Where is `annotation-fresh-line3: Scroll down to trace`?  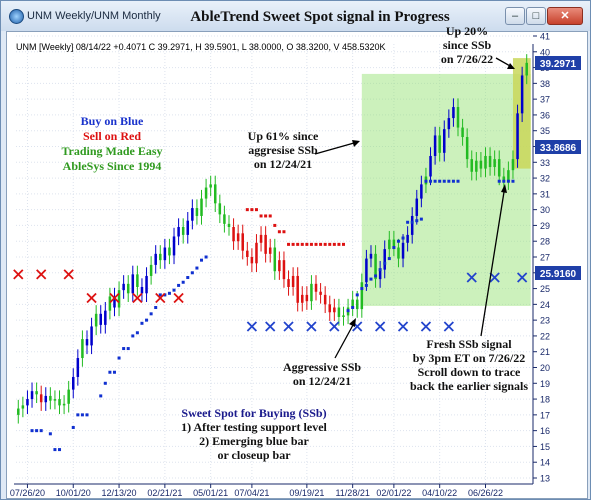 annotation-fresh-line3: Scroll down to trace is located at coordinates (469, 372).